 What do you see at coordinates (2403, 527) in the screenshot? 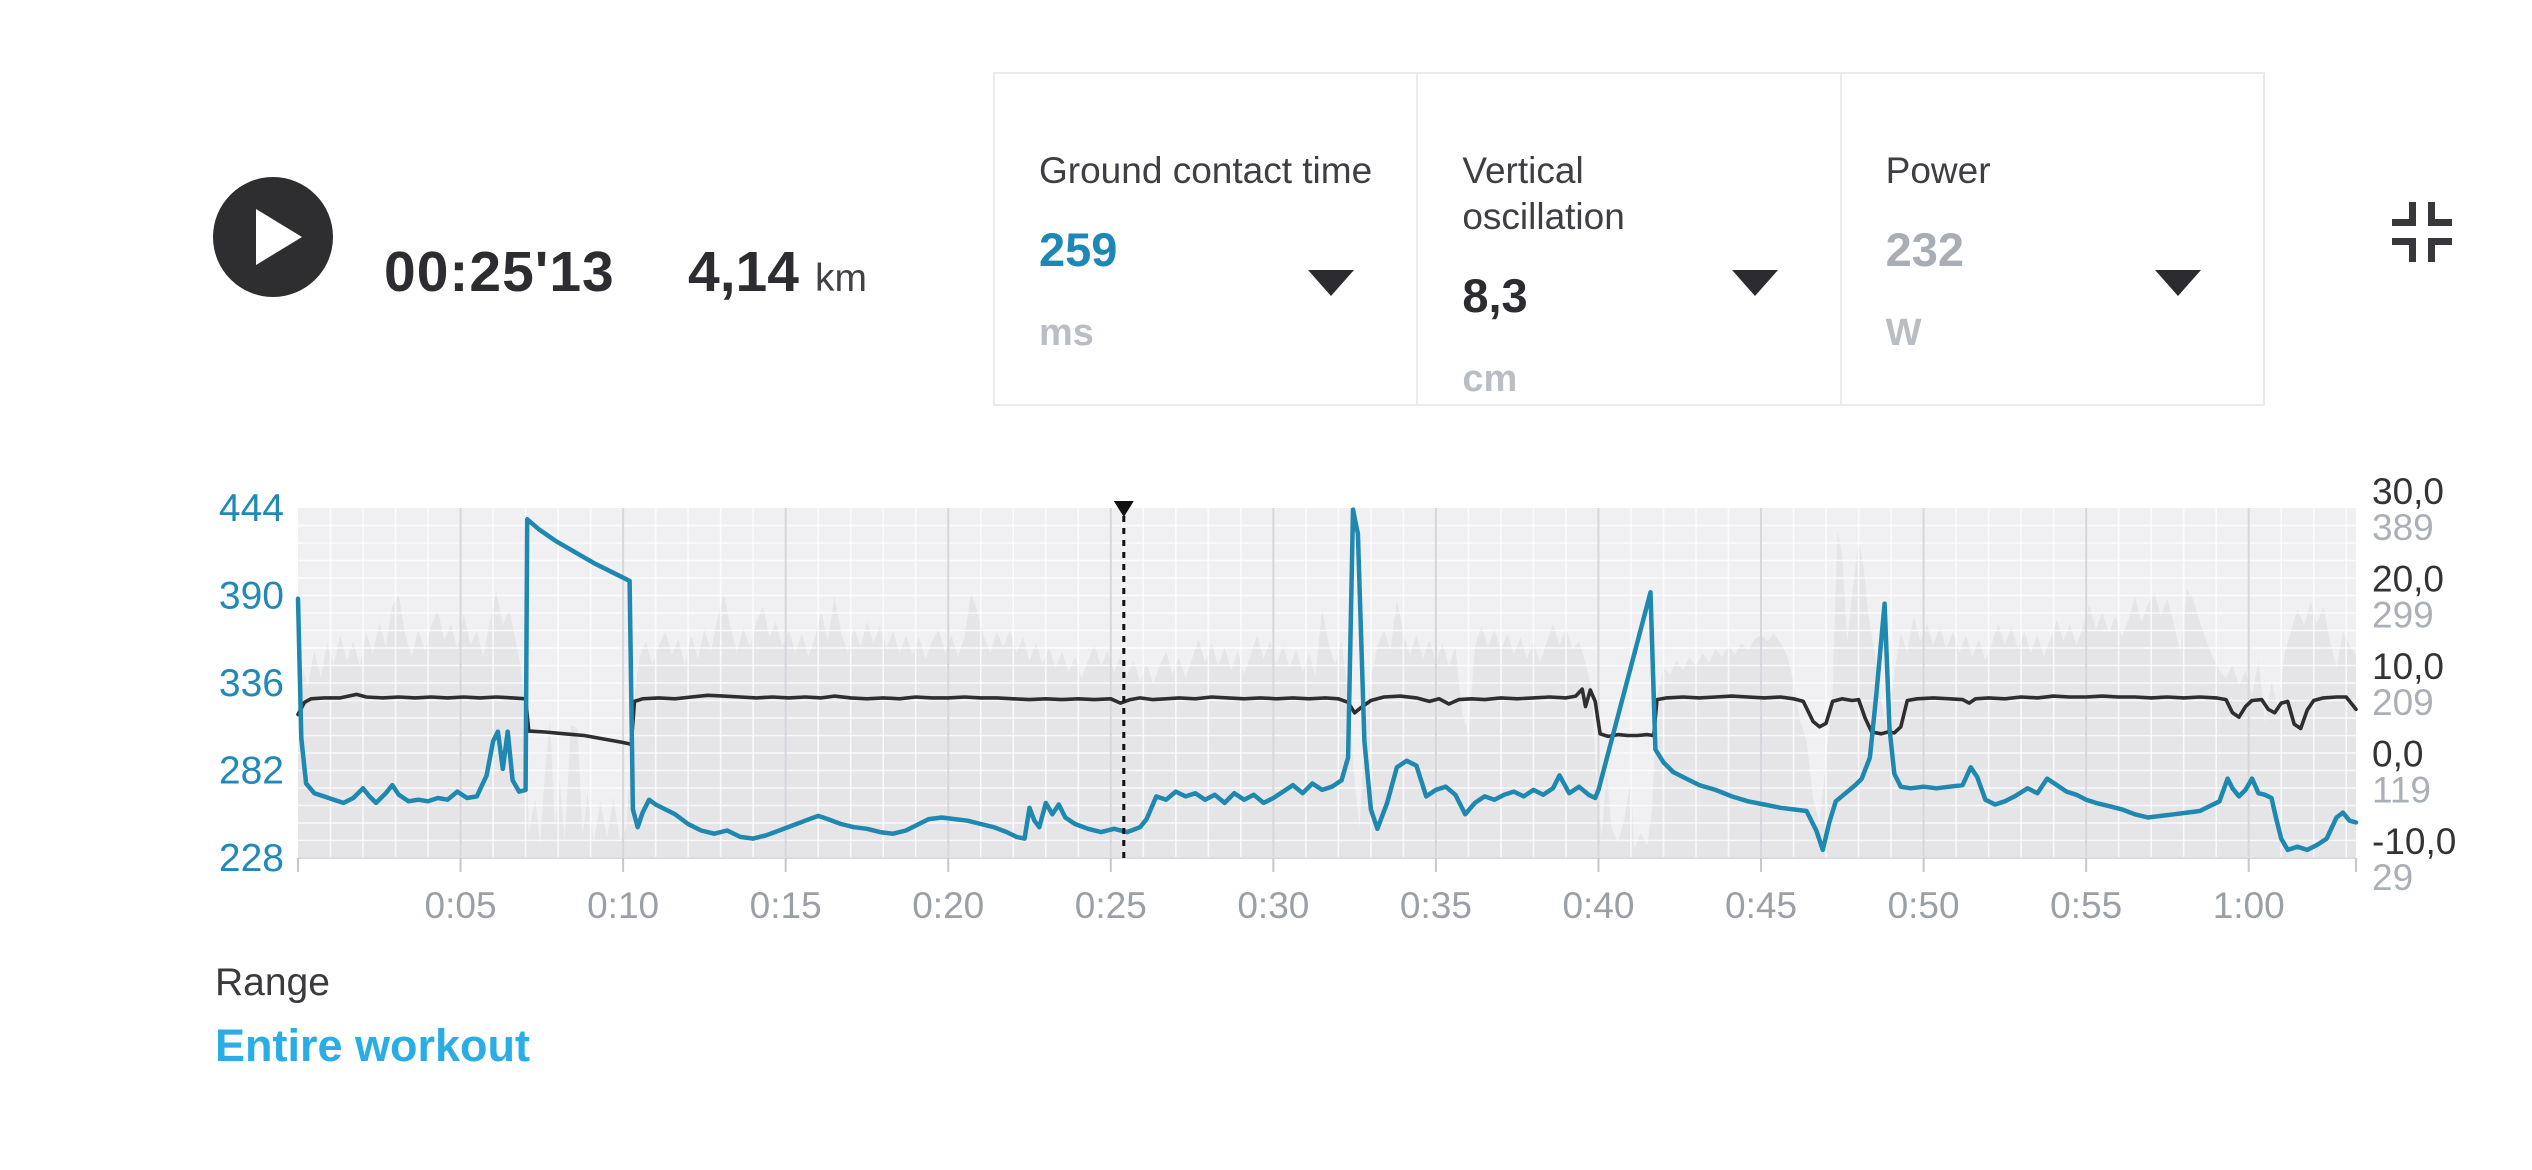
I see `y-axis-right-secondary-label: 389` at bounding box center [2403, 527].